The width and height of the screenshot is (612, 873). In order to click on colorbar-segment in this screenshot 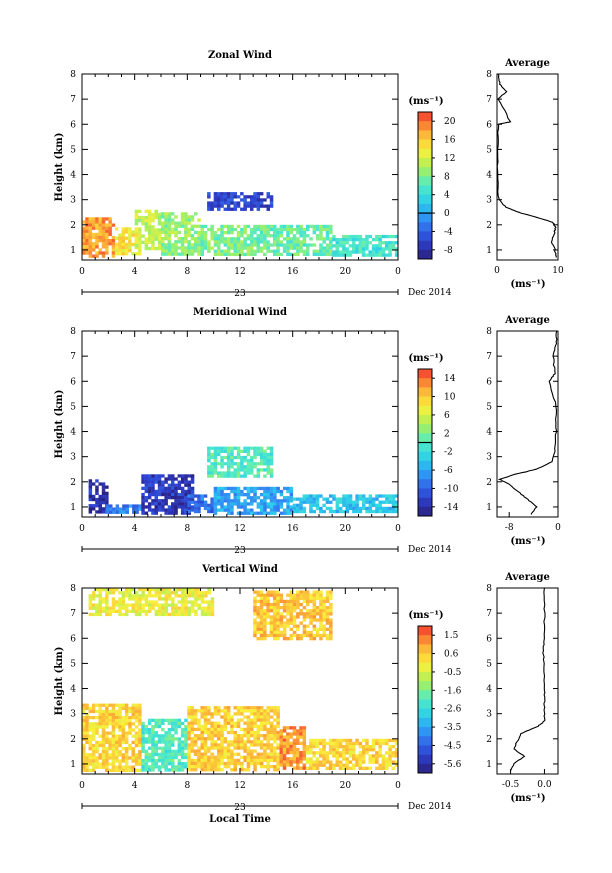, I will do `click(425, 722)`.